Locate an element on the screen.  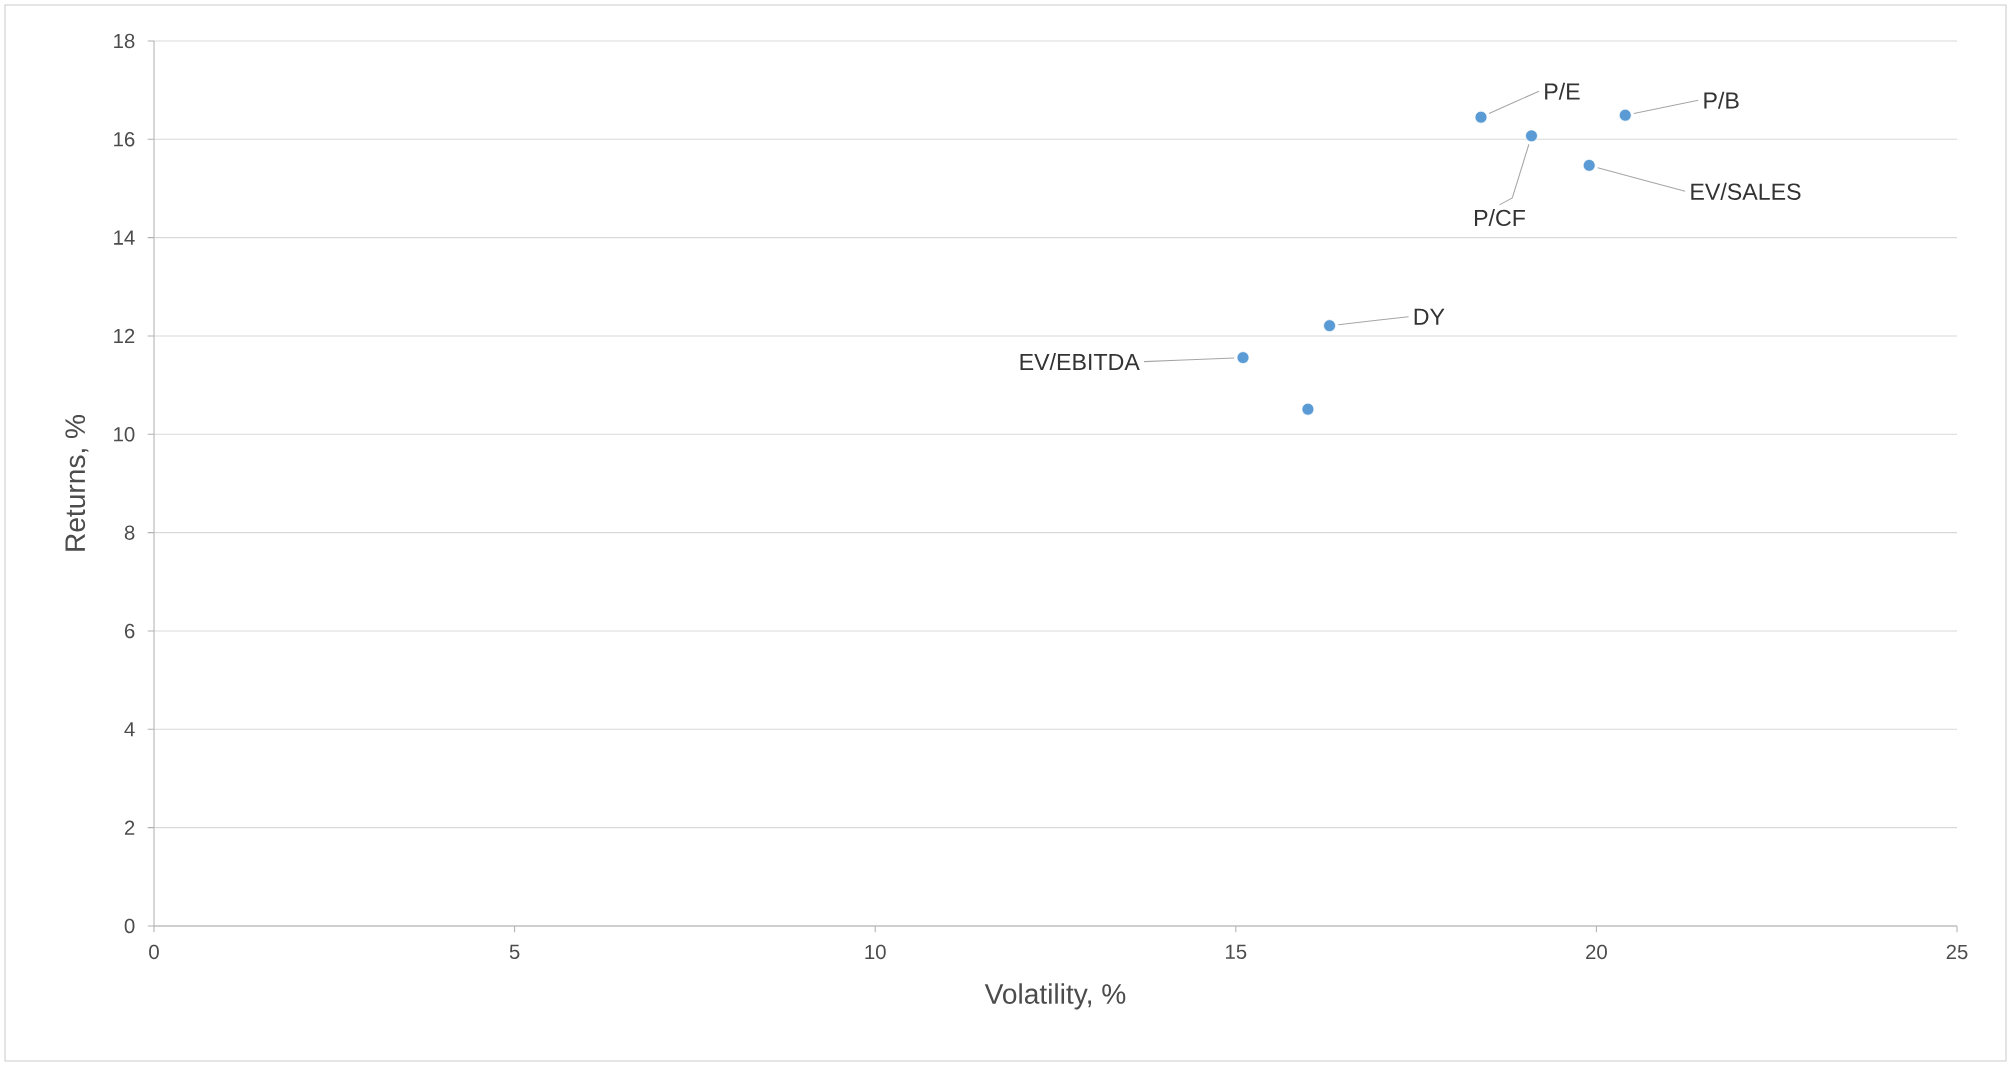
y-tick-label: 4 is located at coordinates (129, 729).